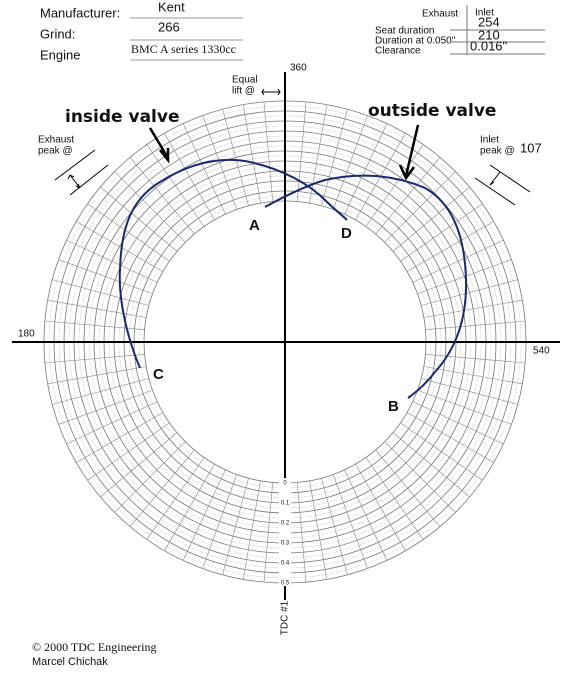  Describe the element at coordinates (285, 524) in the screenshot. I see `scale-label: 0.2` at that location.